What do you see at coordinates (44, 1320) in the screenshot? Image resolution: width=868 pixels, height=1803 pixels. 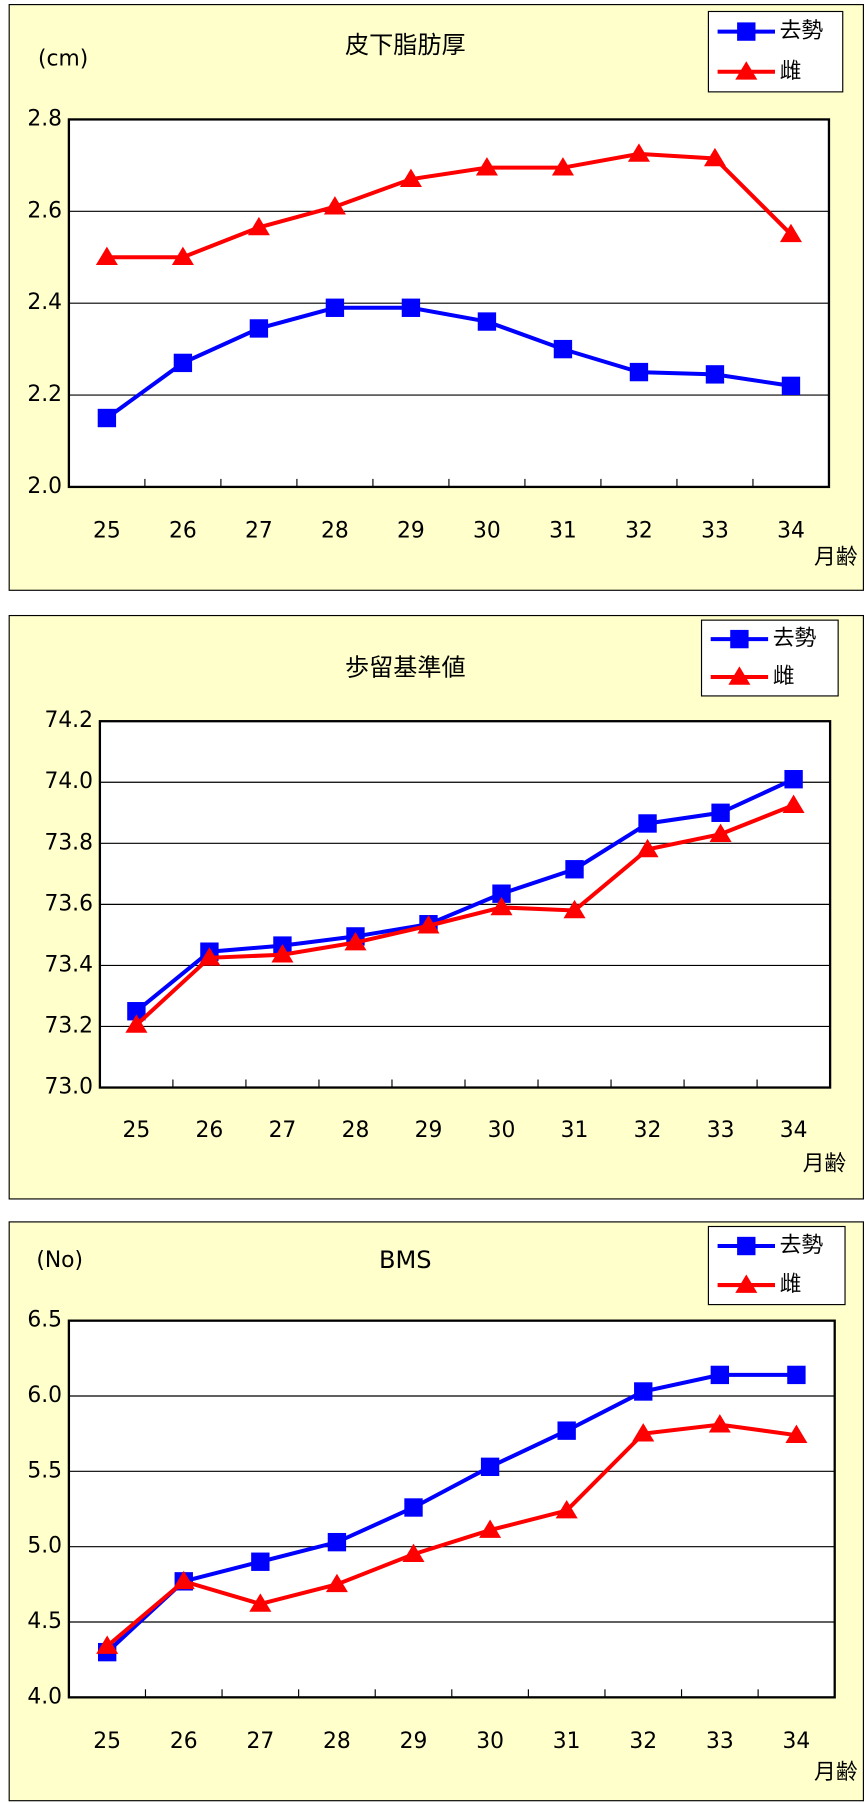 I see `y-tick-label: 6.5` at bounding box center [44, 1320].